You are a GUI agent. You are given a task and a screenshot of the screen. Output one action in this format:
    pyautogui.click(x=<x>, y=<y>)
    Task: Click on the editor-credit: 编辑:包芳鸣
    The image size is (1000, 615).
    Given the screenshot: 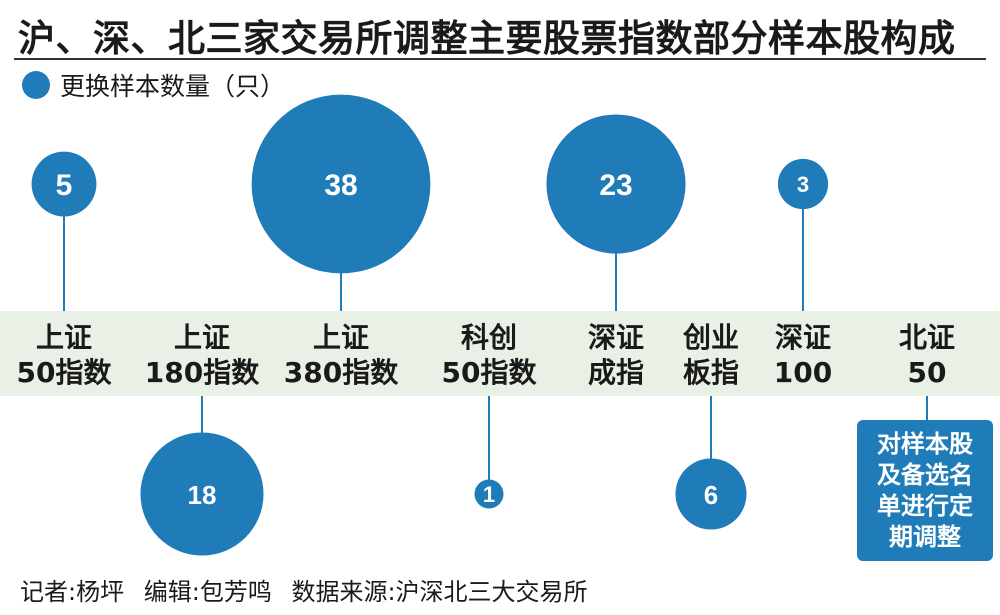 What is the action you would take?
    pyautogui.click(x=207, y=592)
    